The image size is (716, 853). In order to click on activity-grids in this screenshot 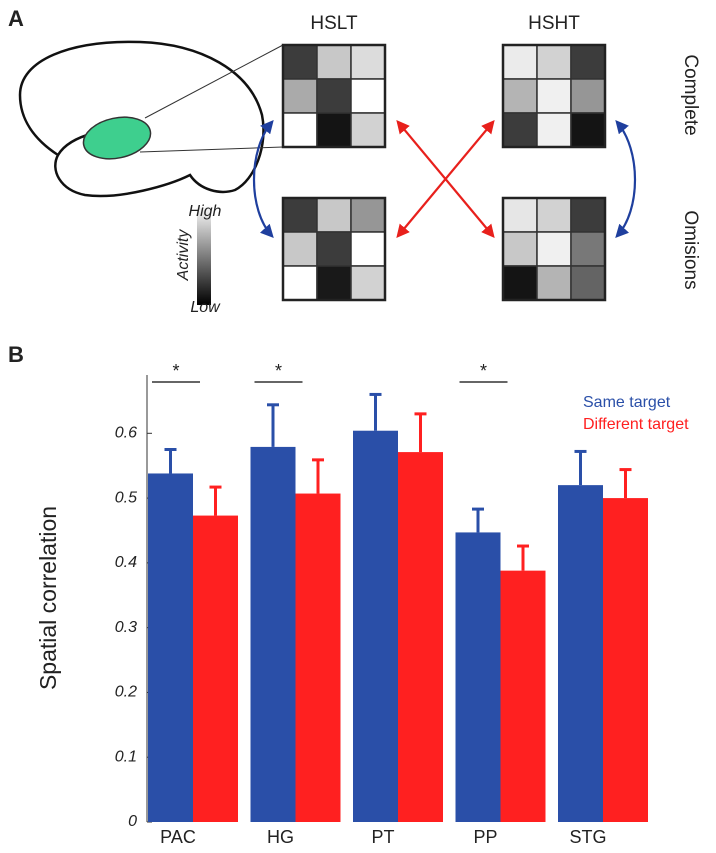, I will do `click(444, 172)`.